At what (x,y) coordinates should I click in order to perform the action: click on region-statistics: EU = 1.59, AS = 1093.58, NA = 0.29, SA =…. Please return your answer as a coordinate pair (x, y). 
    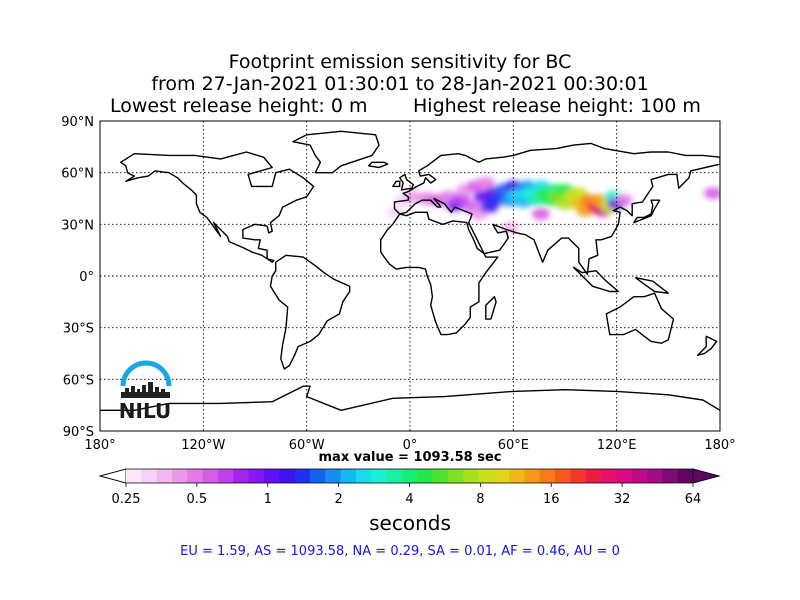
    Looking at the image, I should click on (400, 551).